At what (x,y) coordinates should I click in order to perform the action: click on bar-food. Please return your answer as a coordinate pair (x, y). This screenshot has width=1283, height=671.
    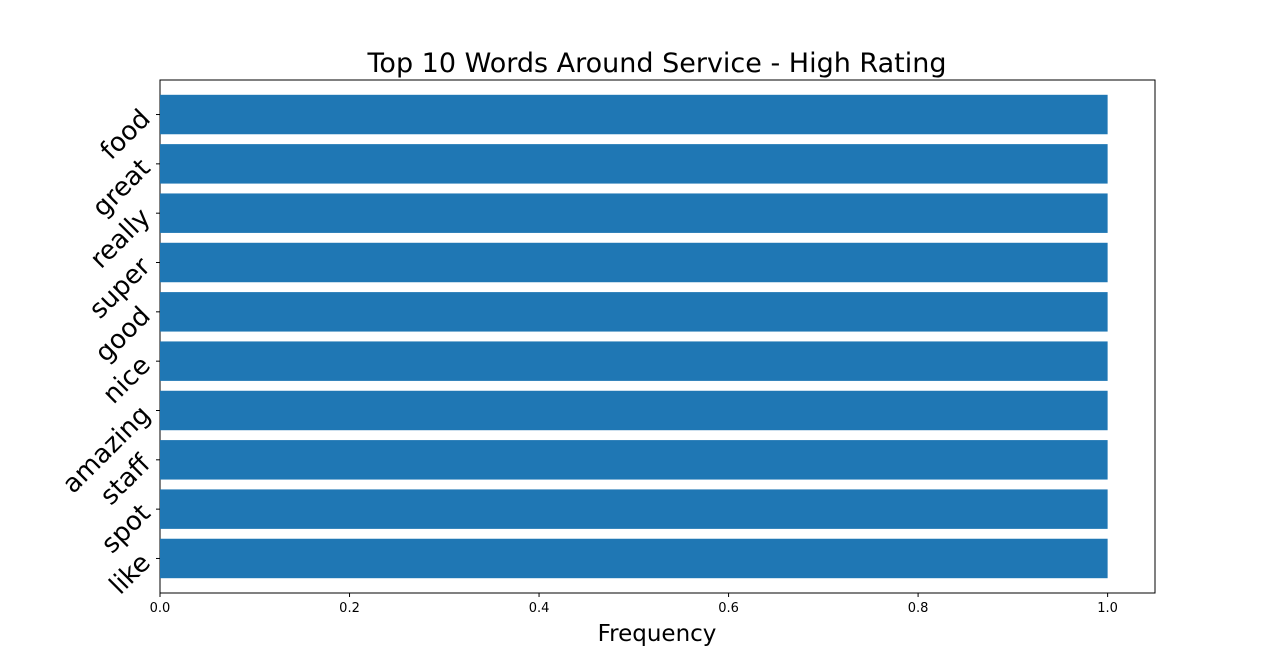
    Looking at the image, I should click on (634, 114).